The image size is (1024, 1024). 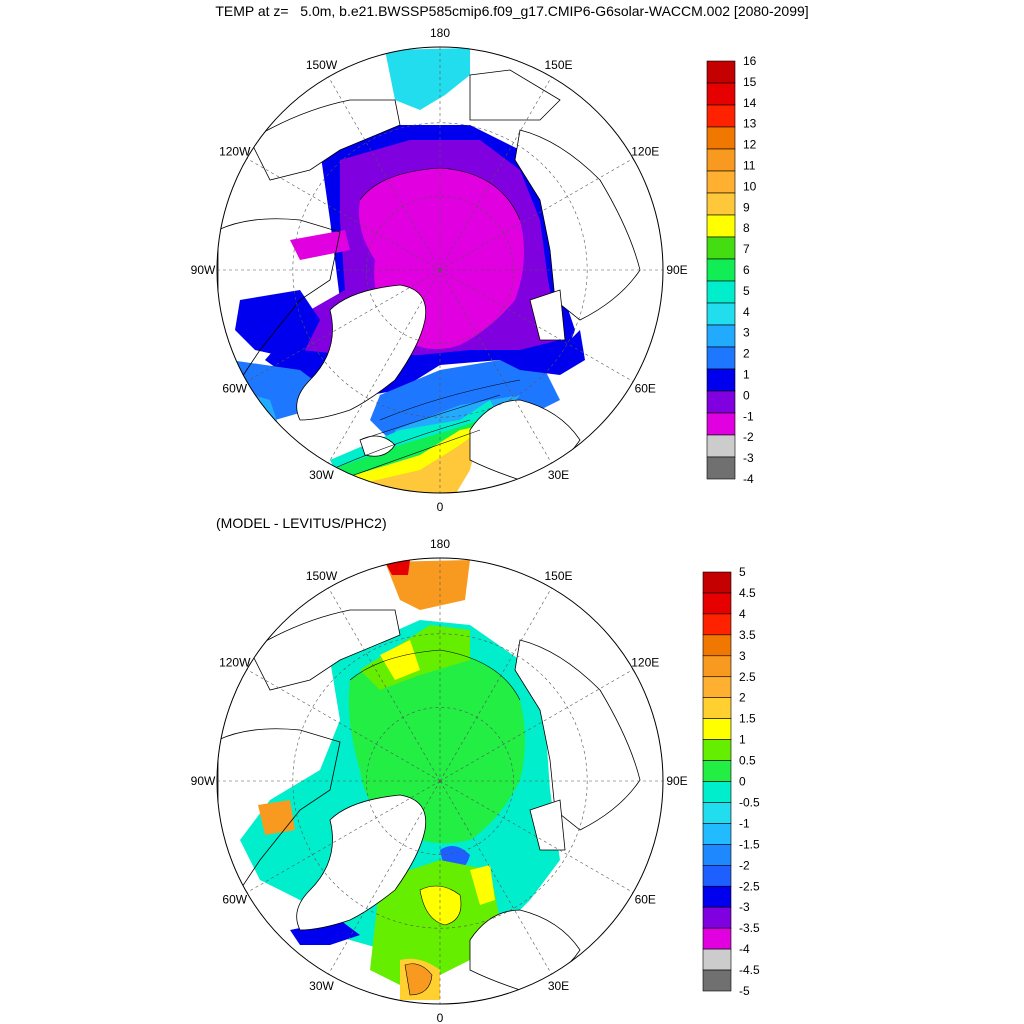 What do you see at coordinates (747, 677) in the screenshot?
I see `colorbar-tick-label: 2.5` at bounding box center [747, 677].